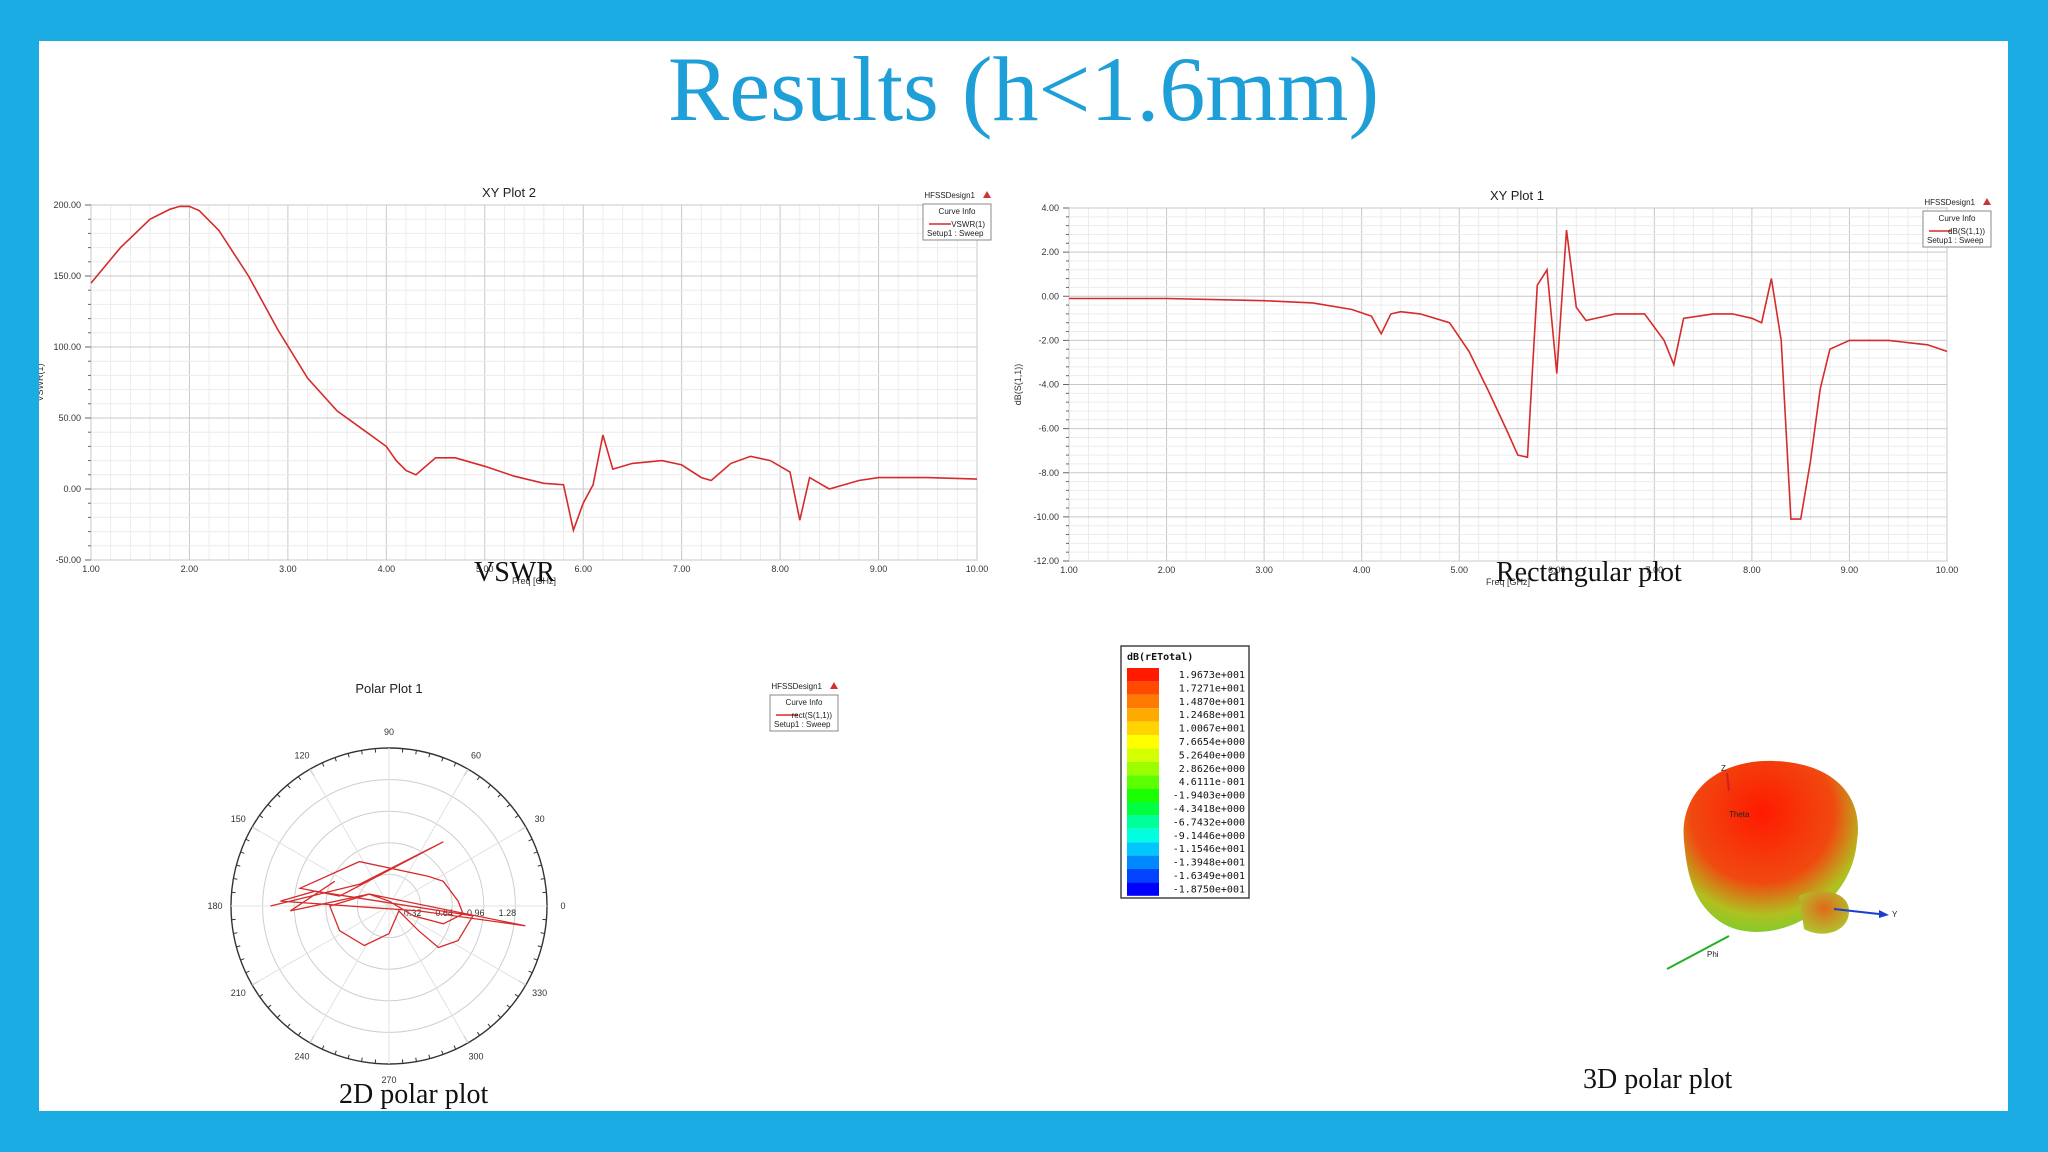  I want to click on polar-radial-label: 0.64, so click(444, 913).